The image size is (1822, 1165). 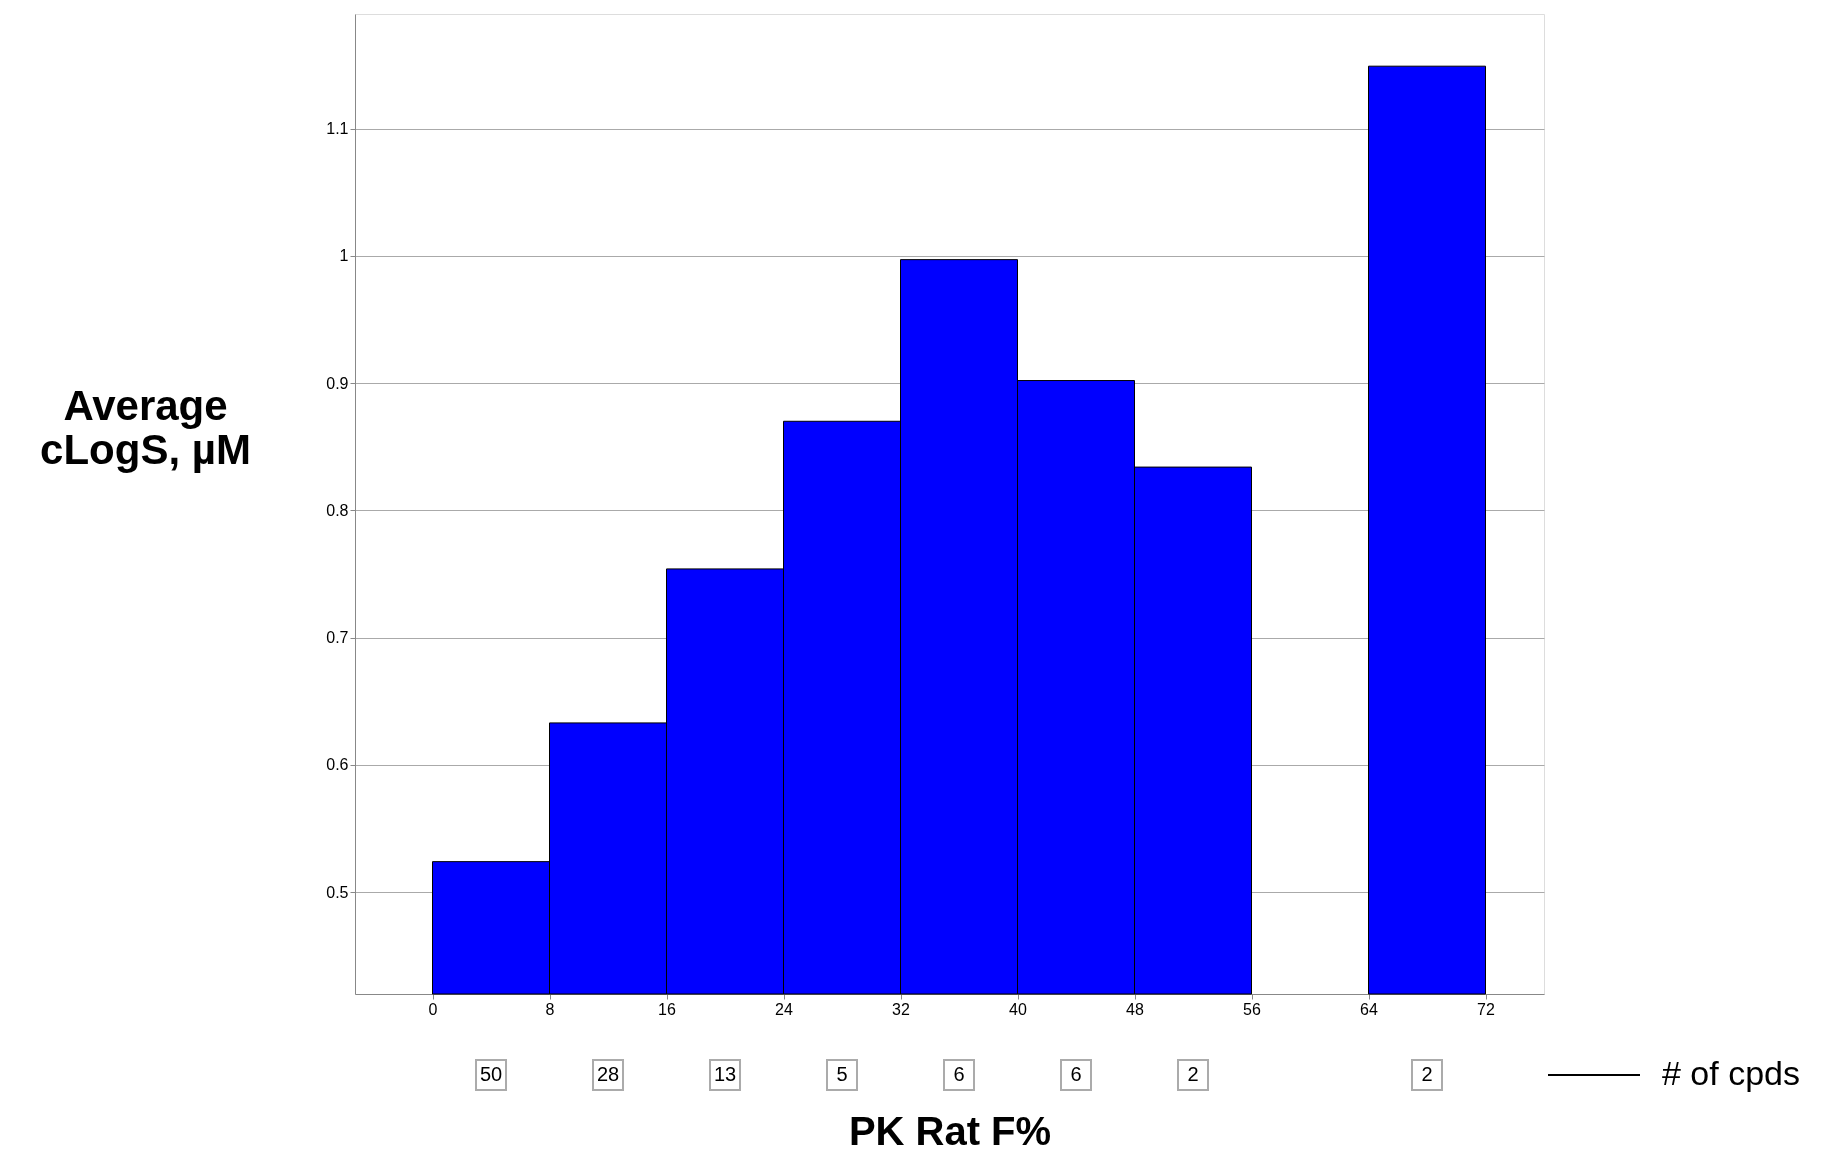 What do you see at coordinates (667, 1009) in the screenshot?
I see `x-tick-label: 16` at bounding box center [667, 1009].